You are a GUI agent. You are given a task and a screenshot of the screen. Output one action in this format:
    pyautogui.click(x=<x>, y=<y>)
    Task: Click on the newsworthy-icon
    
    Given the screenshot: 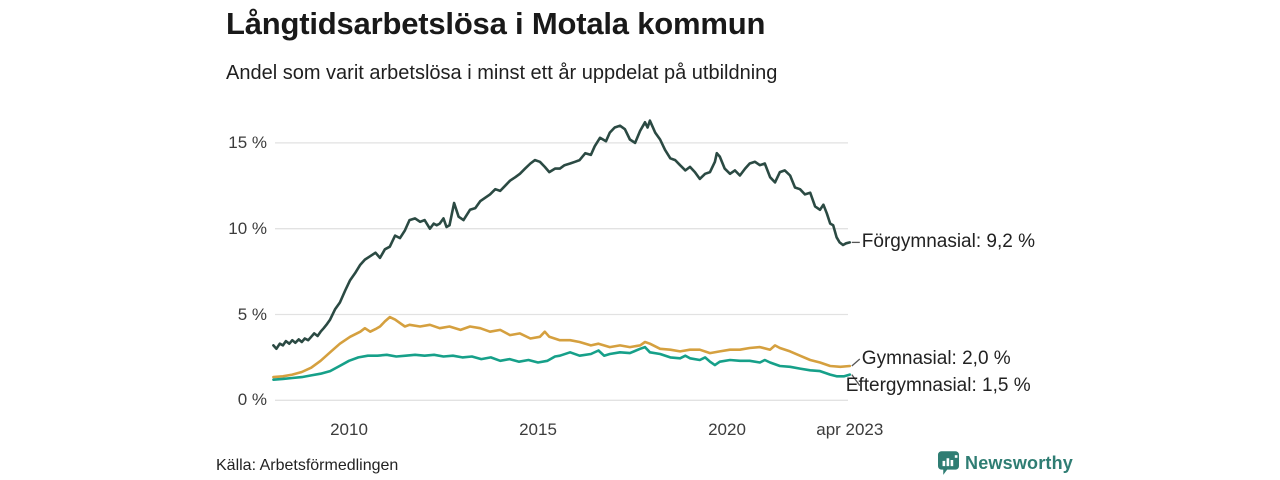 What is the action you would take?
    pyautogui.click(x=948, y=463)
    